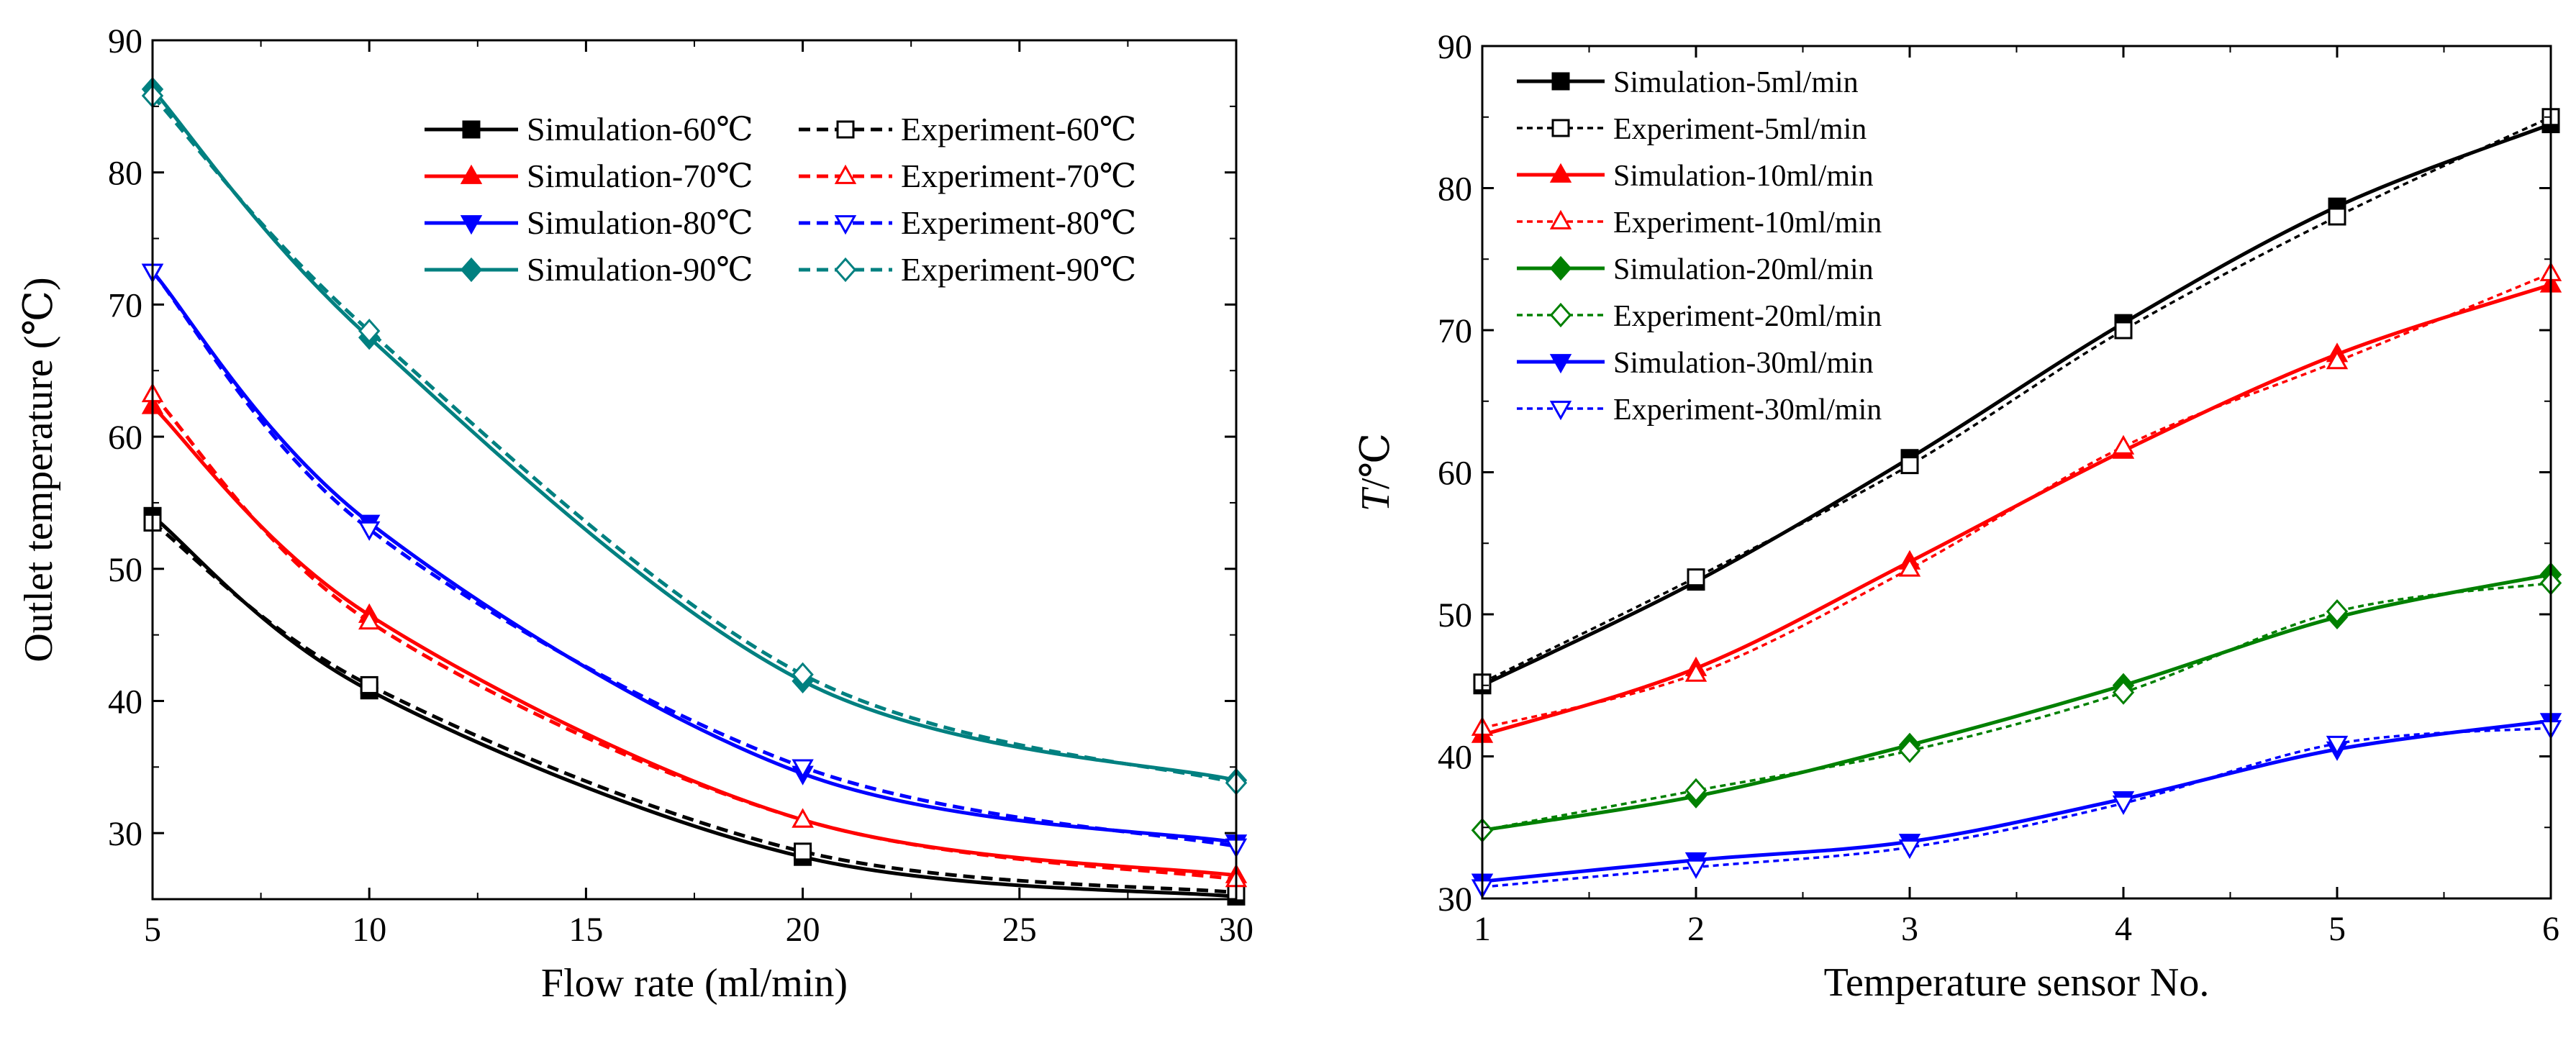 The image size is (2576, 1038). Describe the element at coordinates (1696, 929) in the screenshot. I see `x-tick-label: 2` at that location.